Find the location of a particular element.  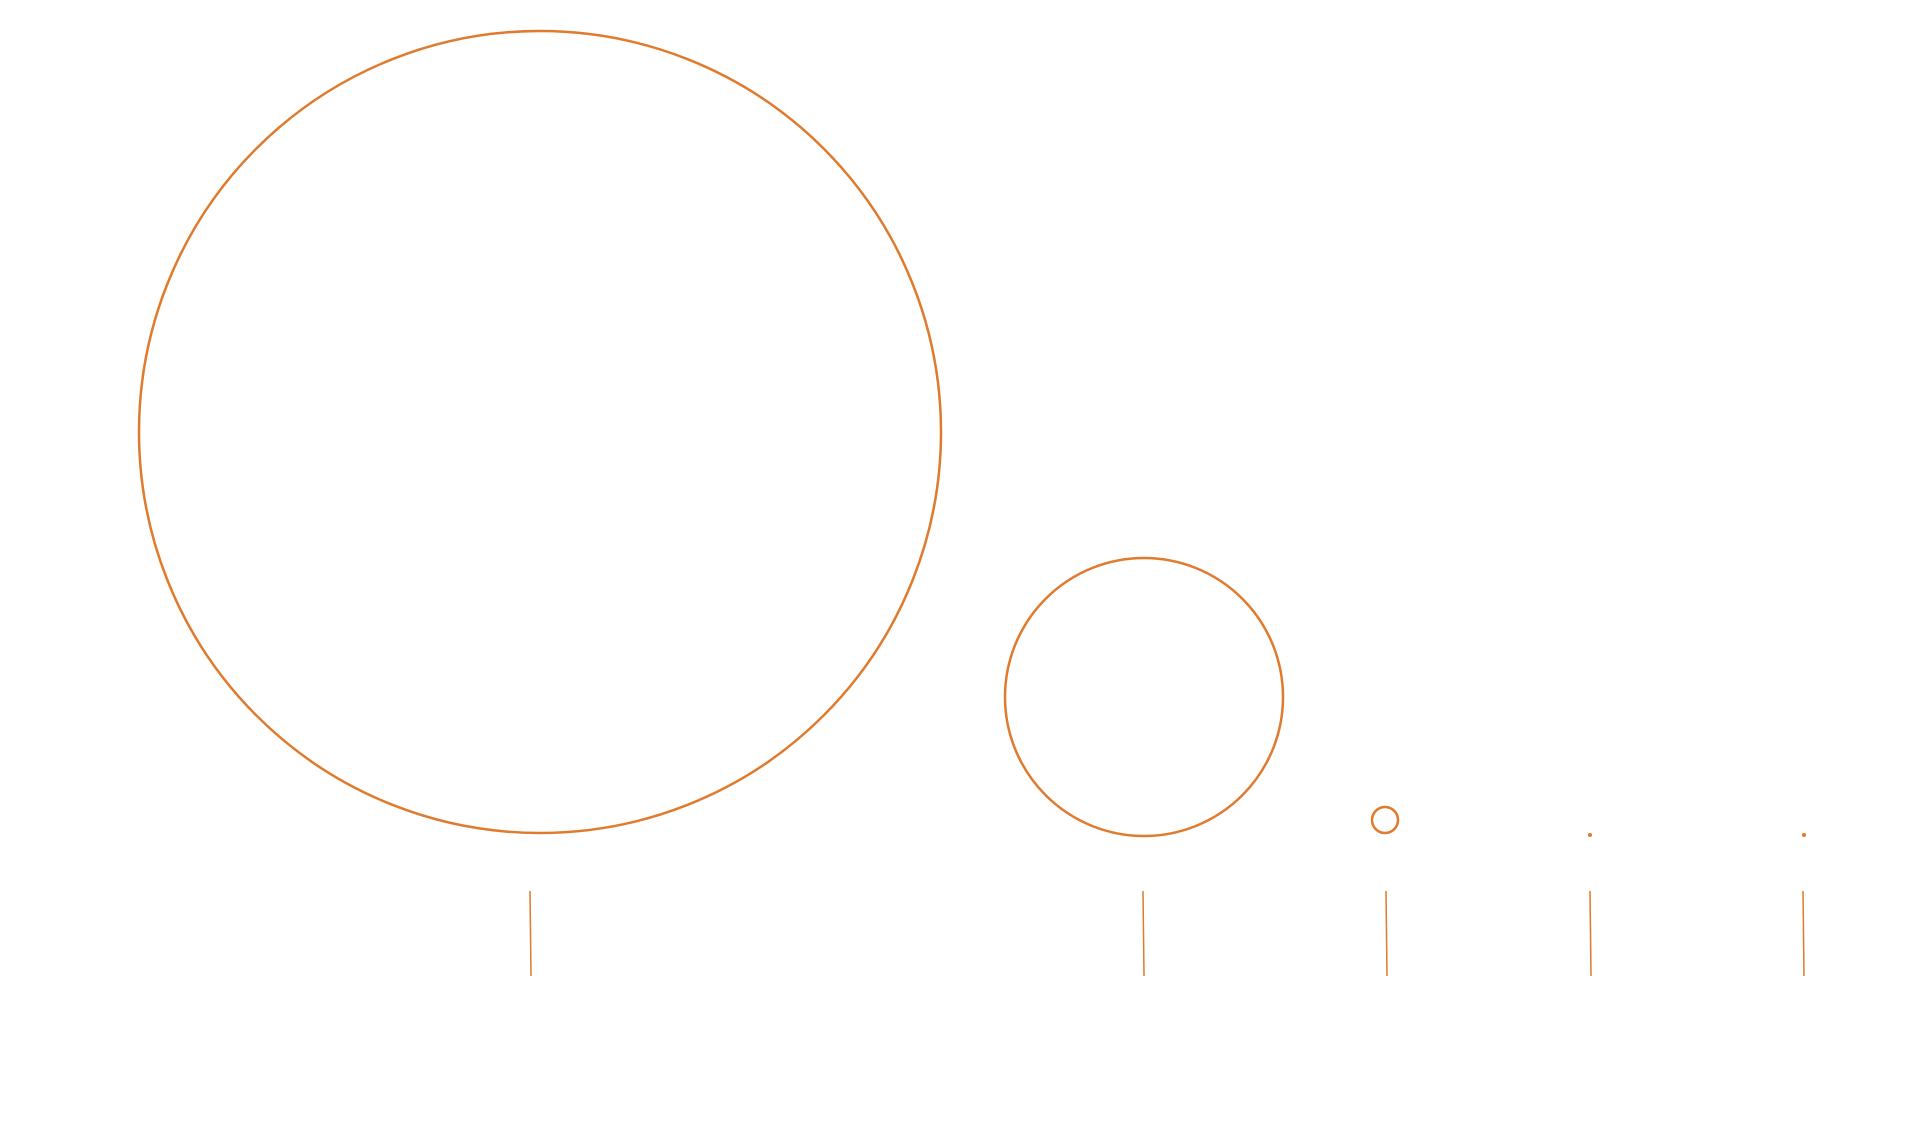

circle-4-group is located at coordinates (1590, 905).